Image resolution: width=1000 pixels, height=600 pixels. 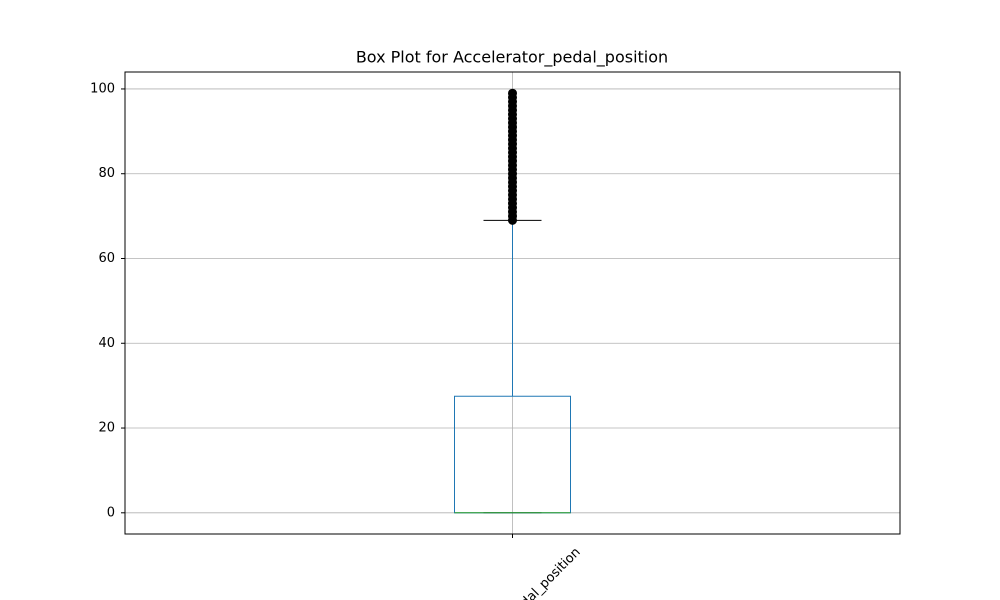 What do you see at coordinates (512, 93) in the screenshot?
I see `flier` at bounding box center [512, 93].